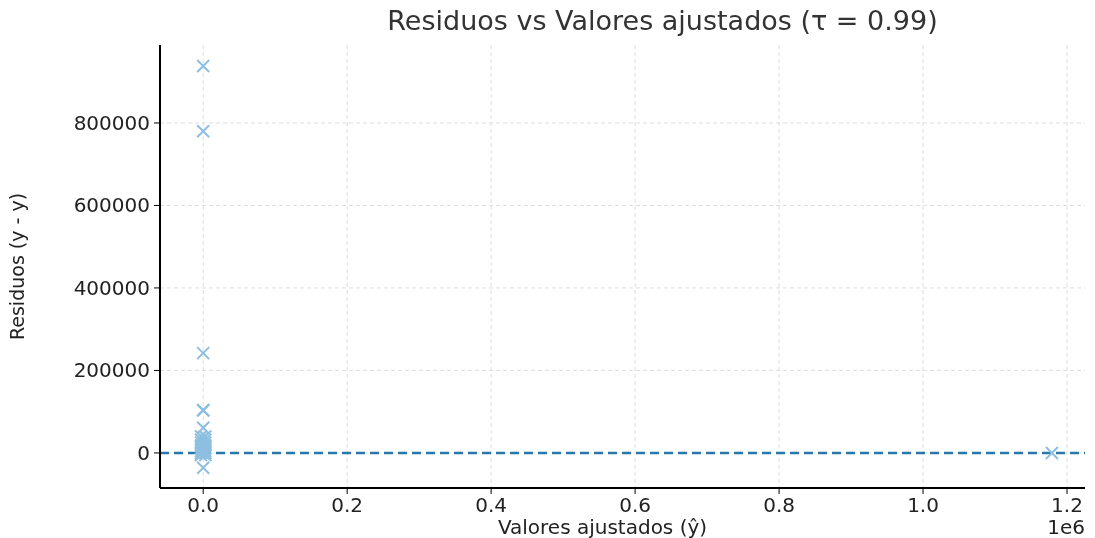  Describe the element at coordinates (635, 505) in the screenshot. I see `x-tick-label: 0.6` at that location.